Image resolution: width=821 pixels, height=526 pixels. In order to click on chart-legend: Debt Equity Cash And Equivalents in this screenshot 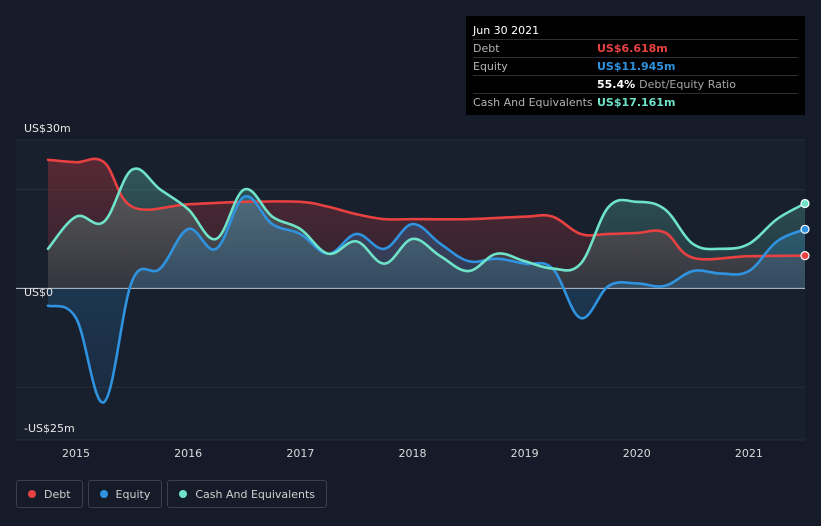, I will do `click(171, 494)`.